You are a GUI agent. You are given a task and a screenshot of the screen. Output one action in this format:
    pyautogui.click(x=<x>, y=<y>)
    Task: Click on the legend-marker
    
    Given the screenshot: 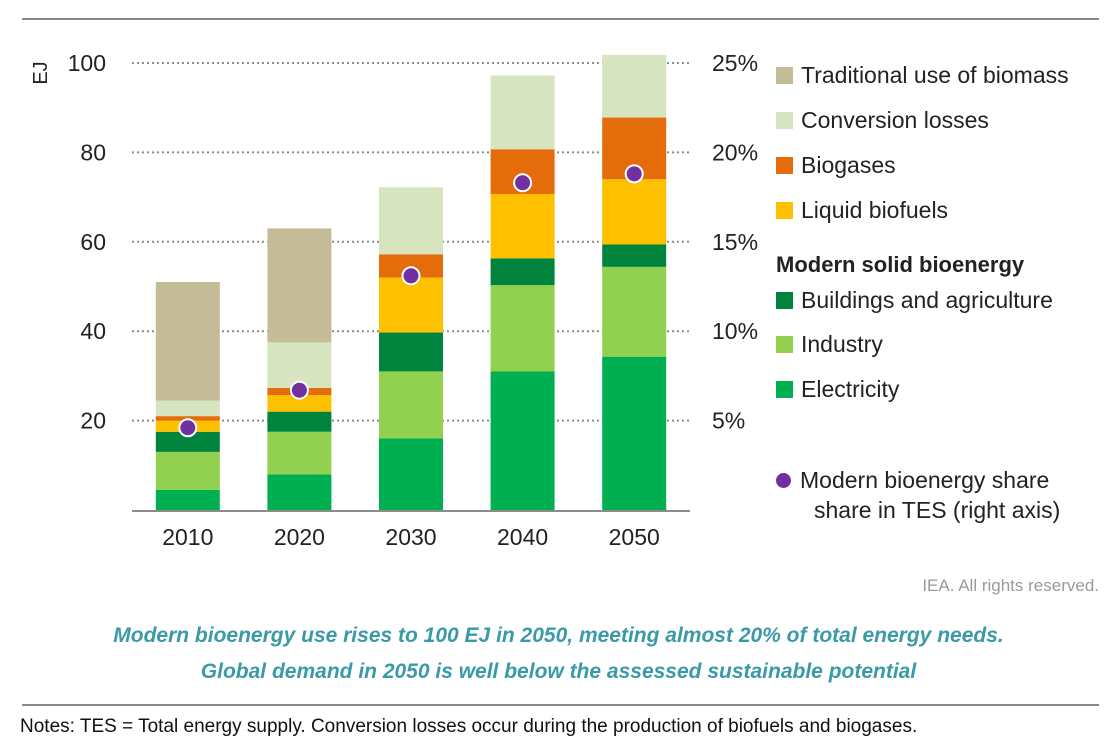 What is the action you would take?
    pyautogui.click(x=783, y=480)
    